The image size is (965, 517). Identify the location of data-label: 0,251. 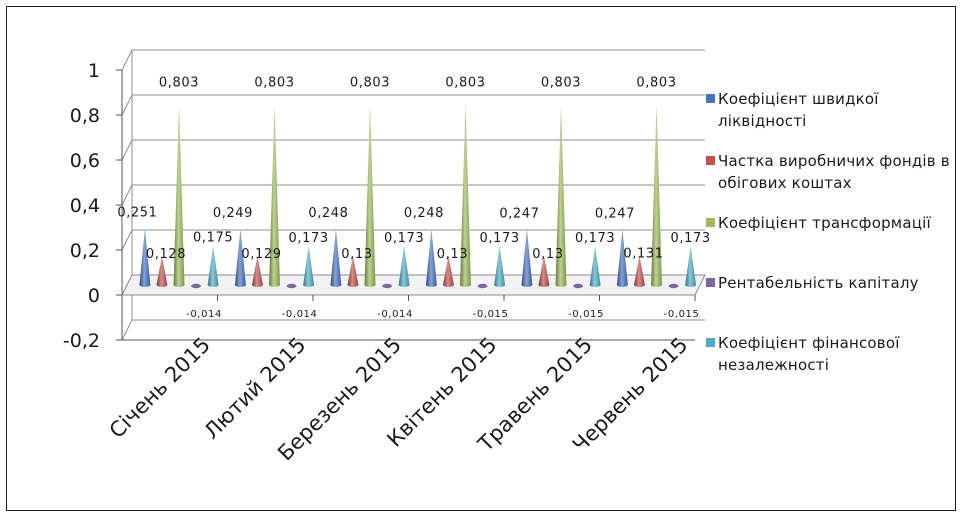
(137, 213).